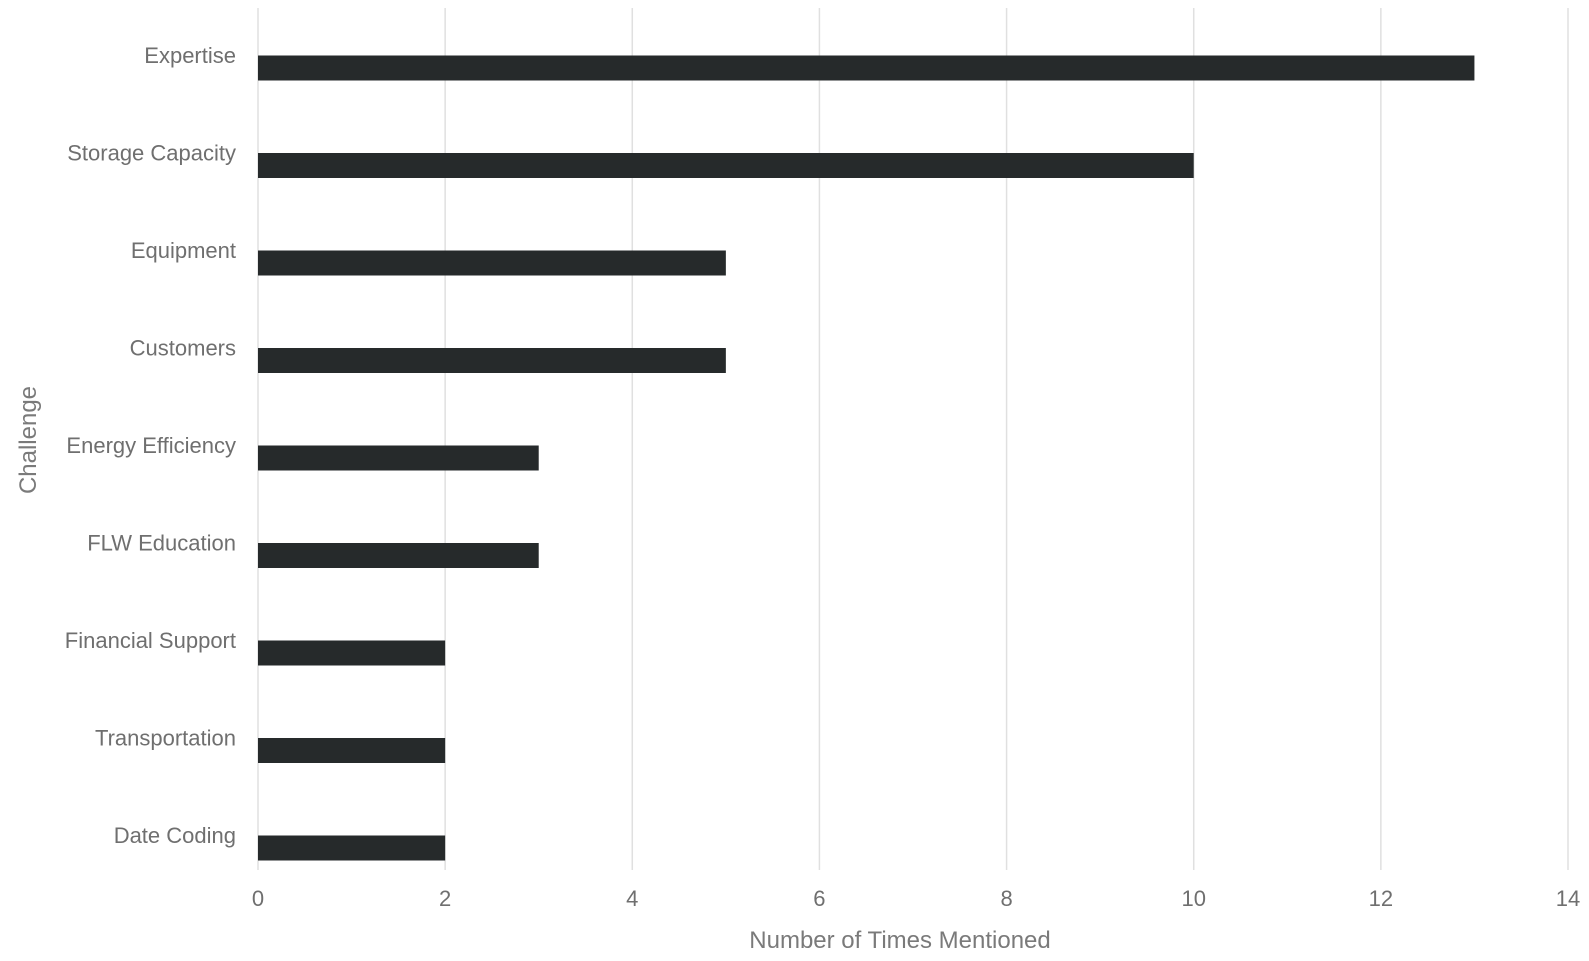  I want to click on x-tick-label: 14, so click(1568, 898).